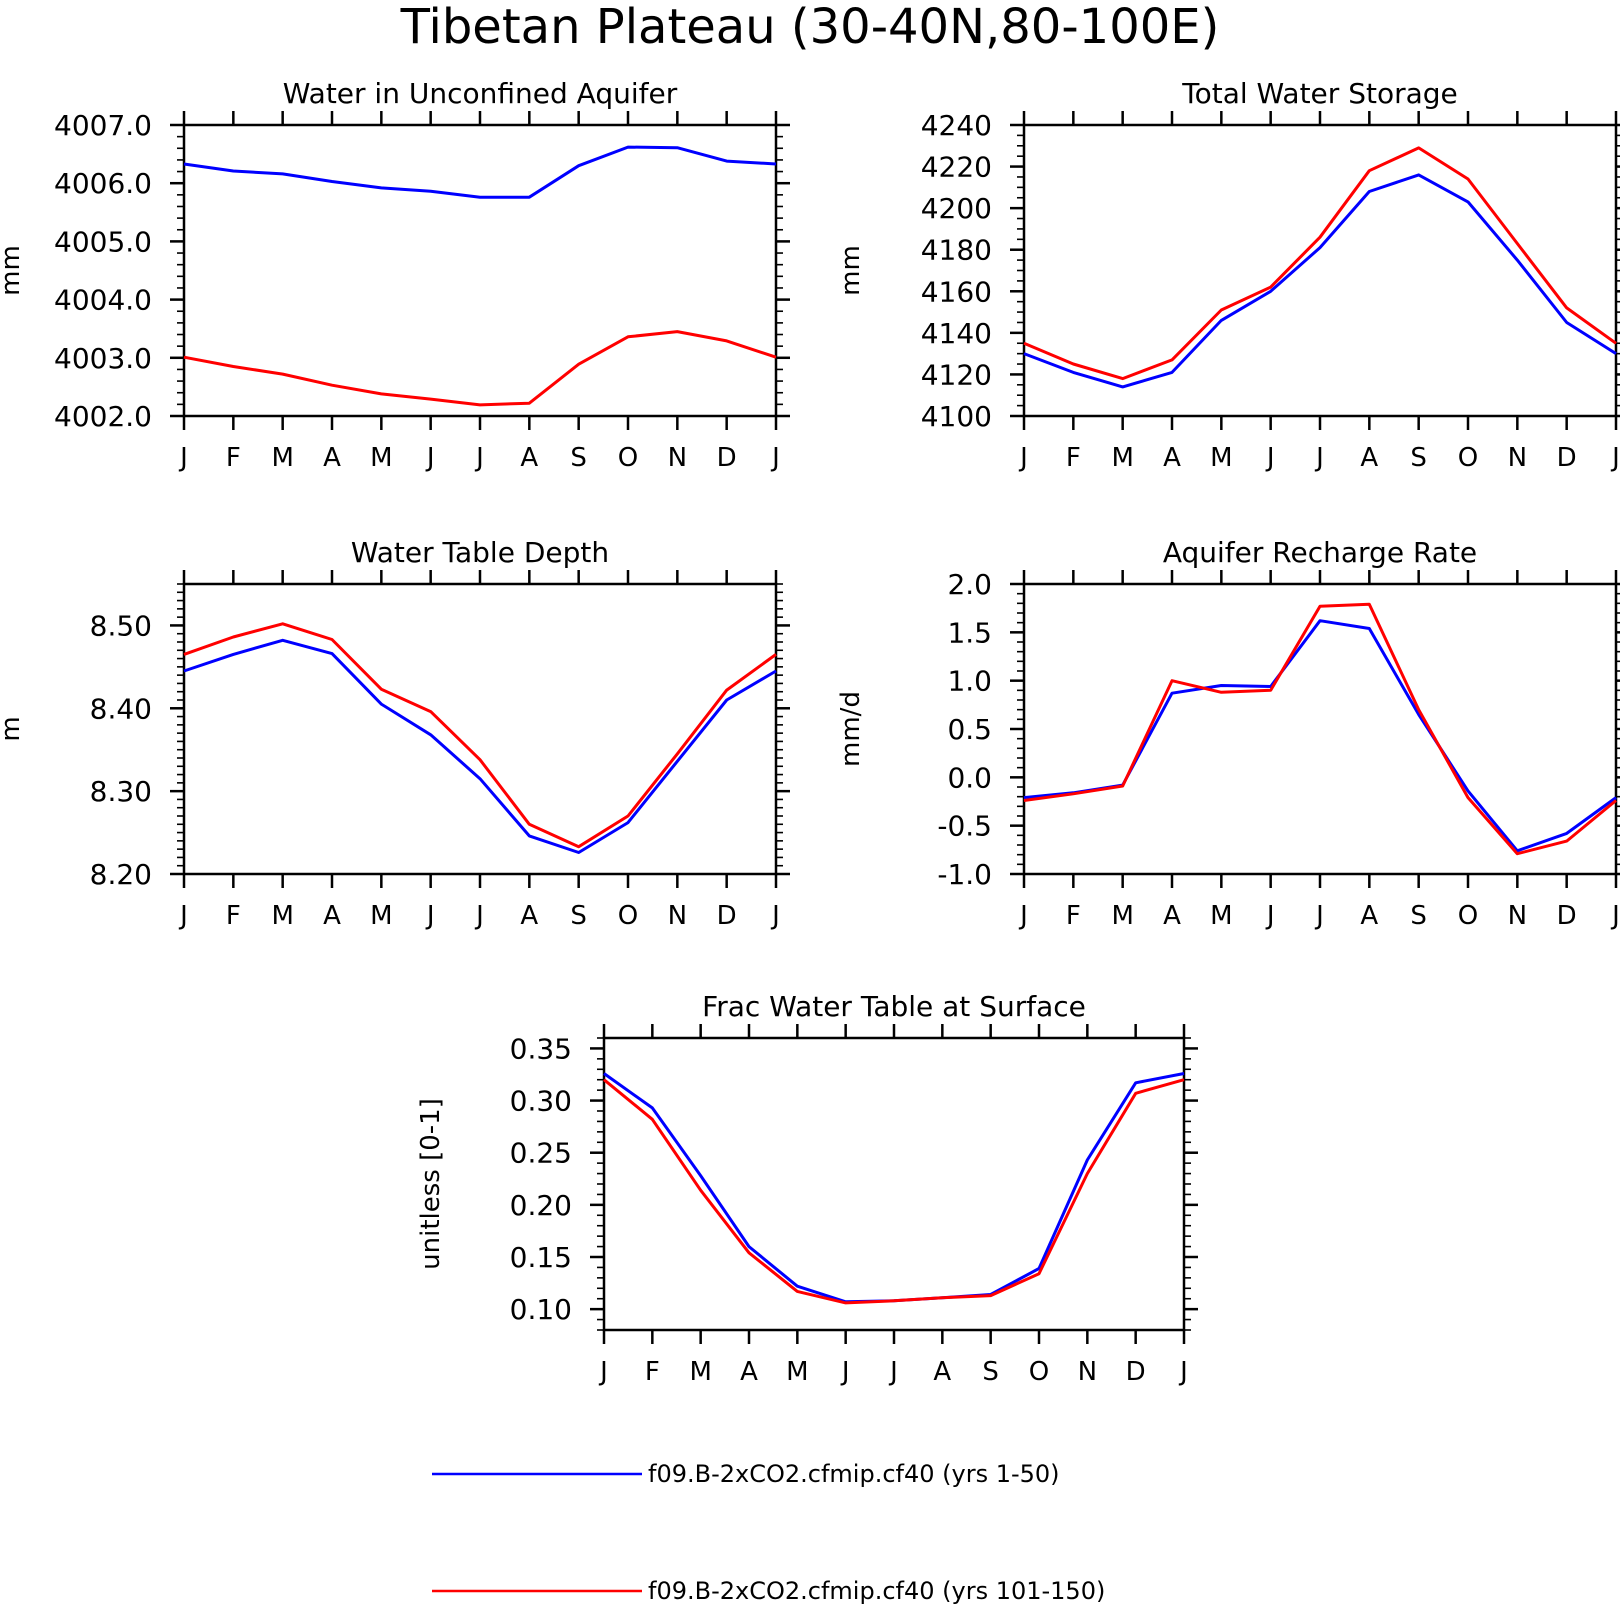 This screenshot has height=1606, width=1620. I want to click on frac-water-table-at-surface-plot-frame, so click(894, 1184).